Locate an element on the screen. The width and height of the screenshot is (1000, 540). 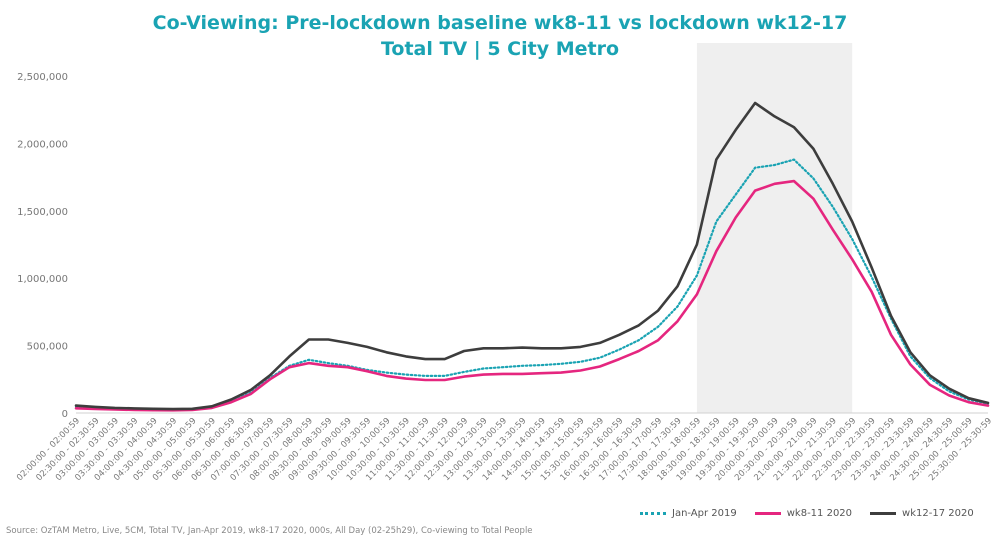
legend-label-jan-apr-2019: Jan-Apr 2019 is located at coordinates (704, 513).